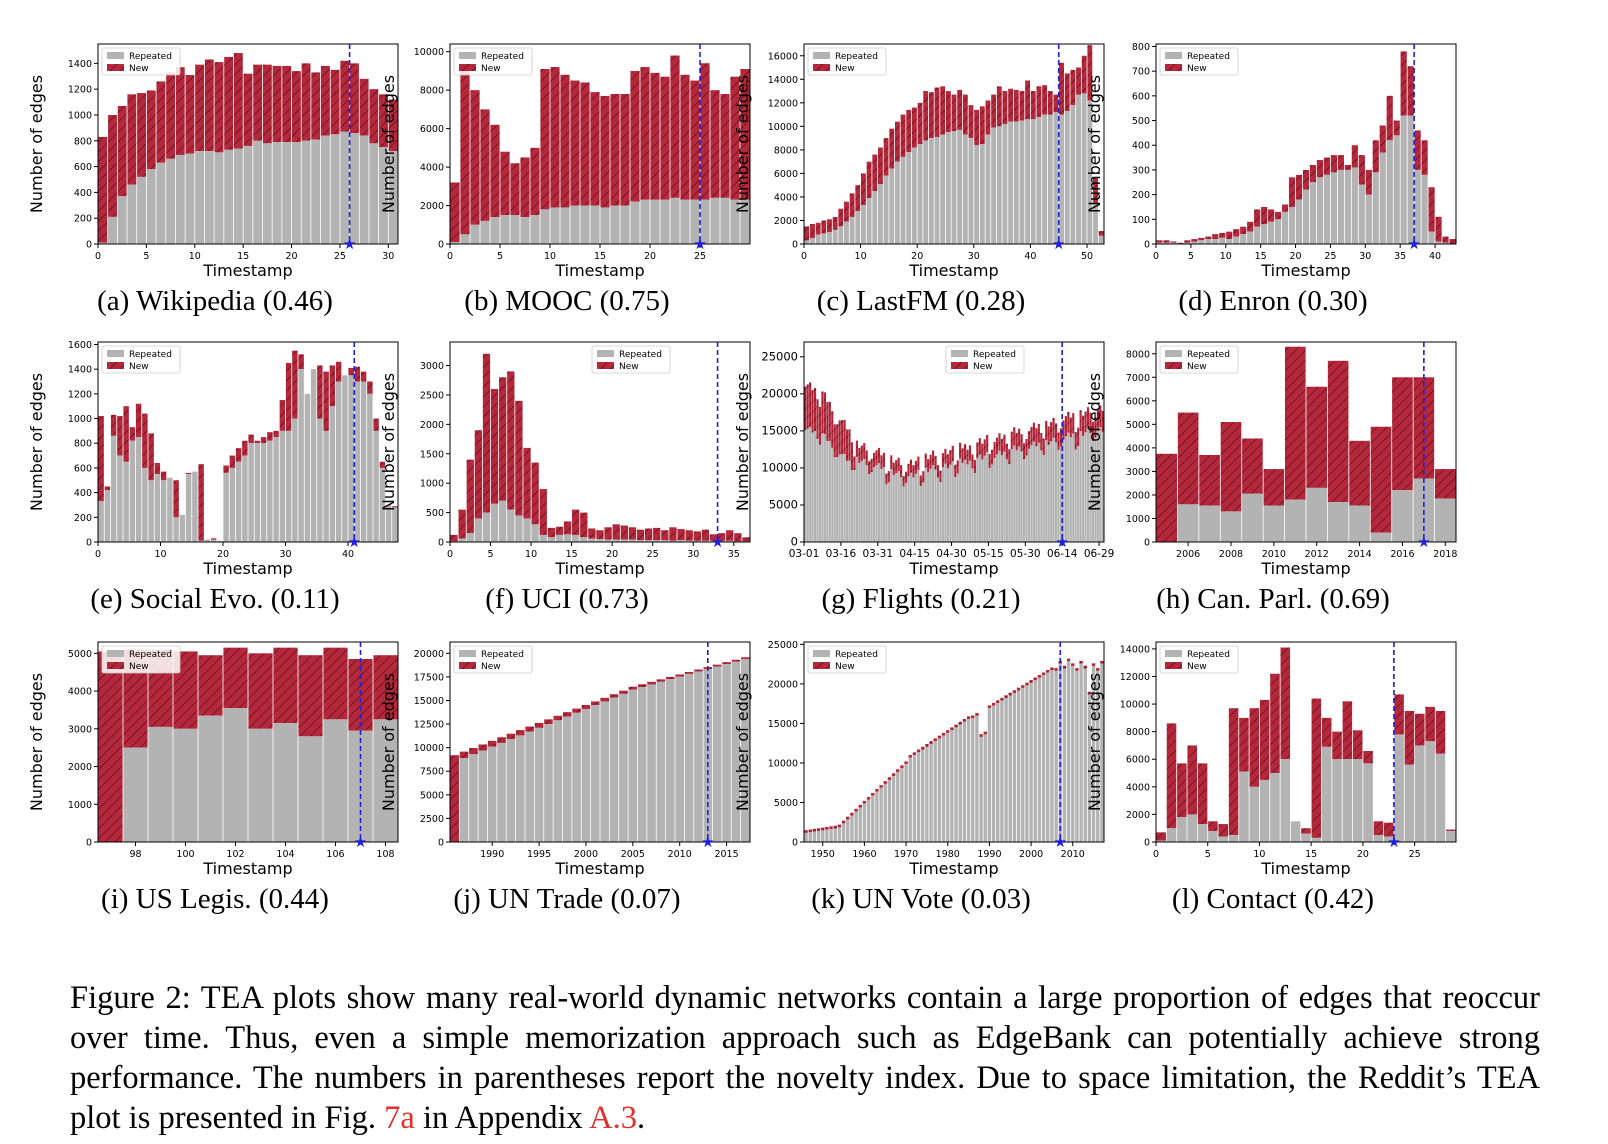 The height and width of the screenshot is (1144, 1608). I want to click on legend-label-new: New, so click(983, 367).